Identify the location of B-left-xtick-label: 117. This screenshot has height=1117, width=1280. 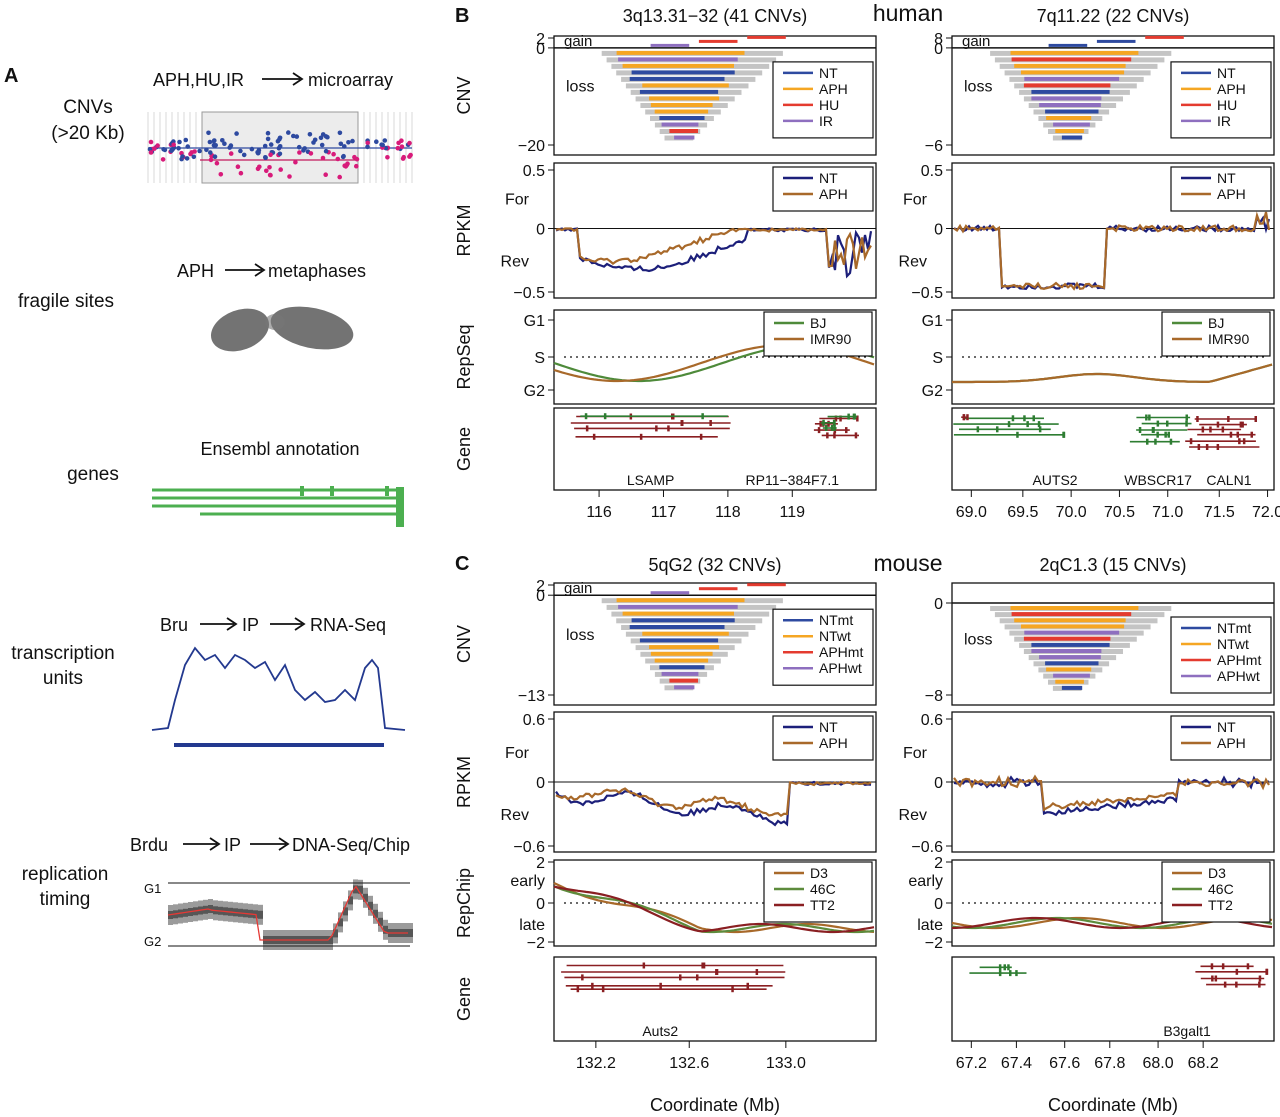
(664, 512).